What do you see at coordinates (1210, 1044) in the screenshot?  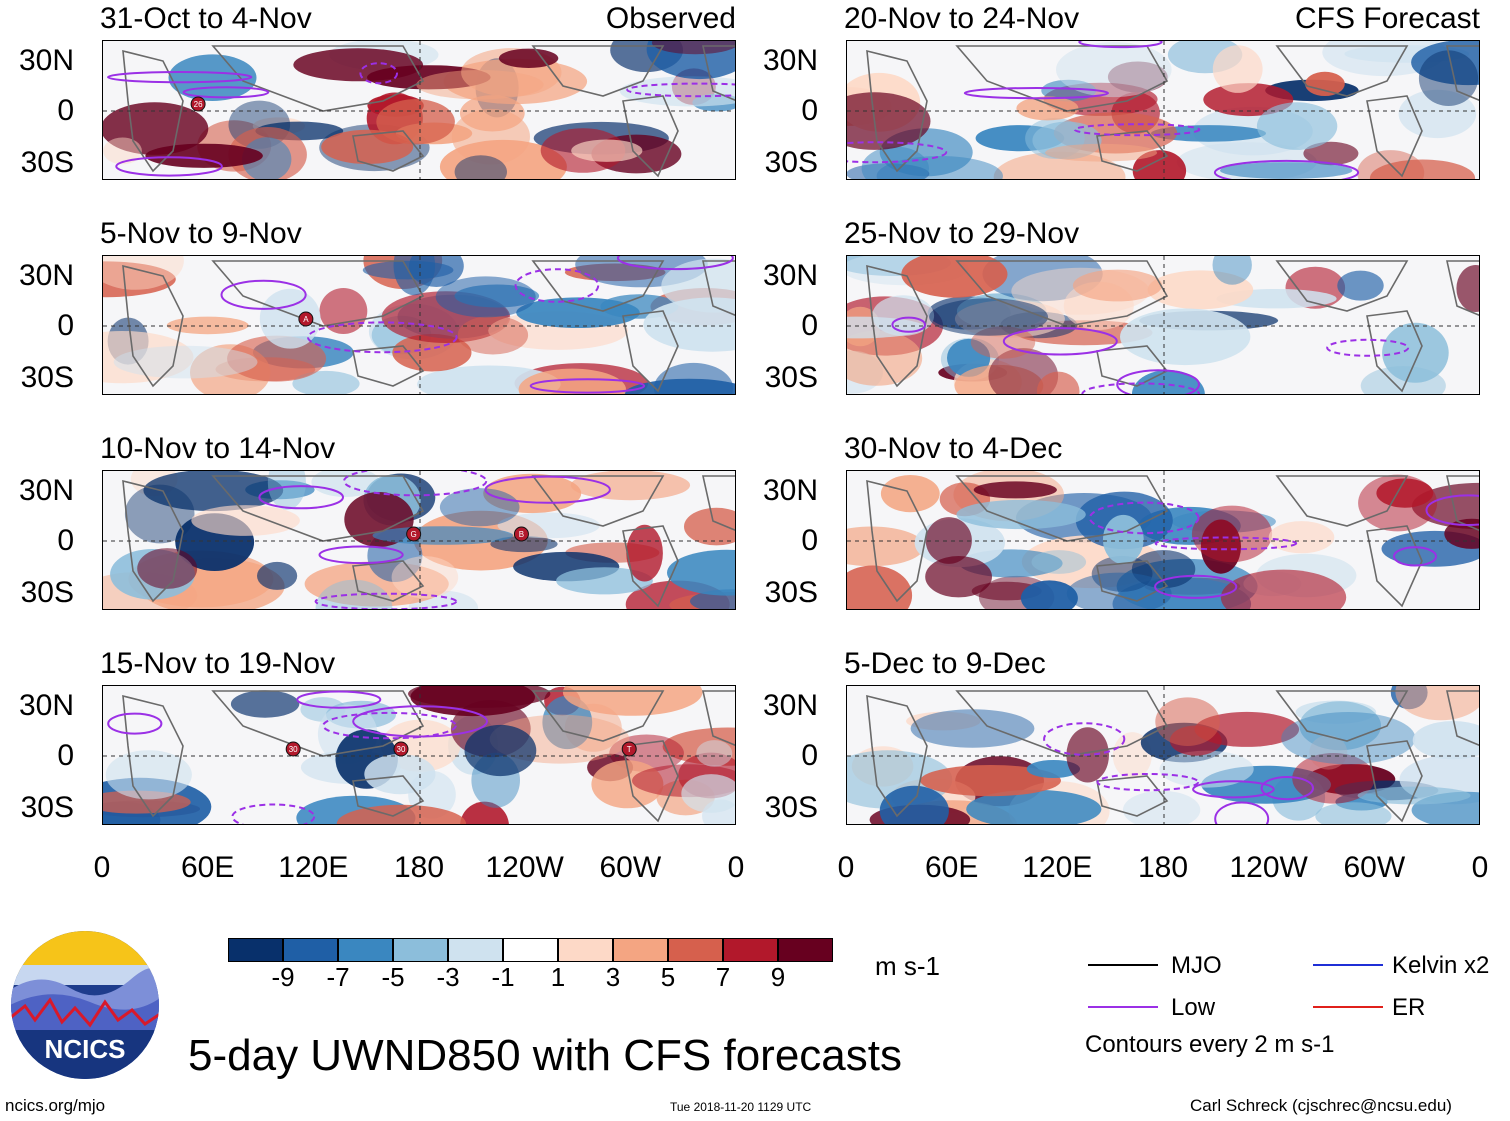 I see `contour-note: Contours every 2 m s-1` at bounding box center [1210, 1044].